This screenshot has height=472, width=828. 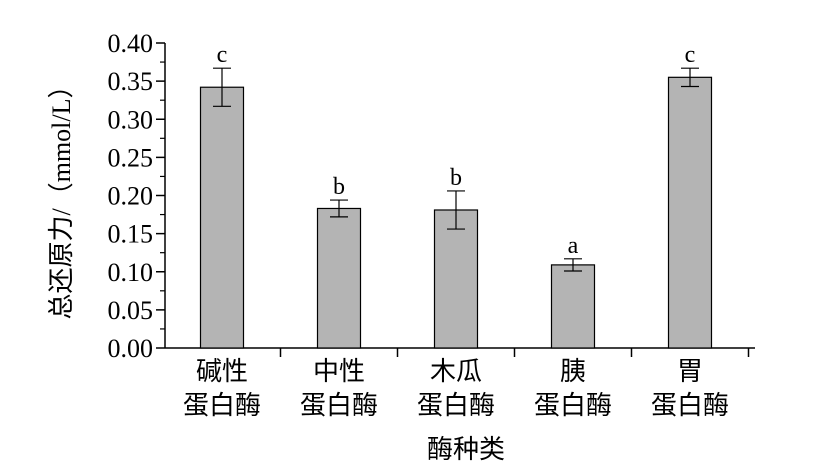 What do you see at coordinates (131, 43) in the screenshot?
I see `y-tick-label: 0.40` at bounding box center [131, 43].